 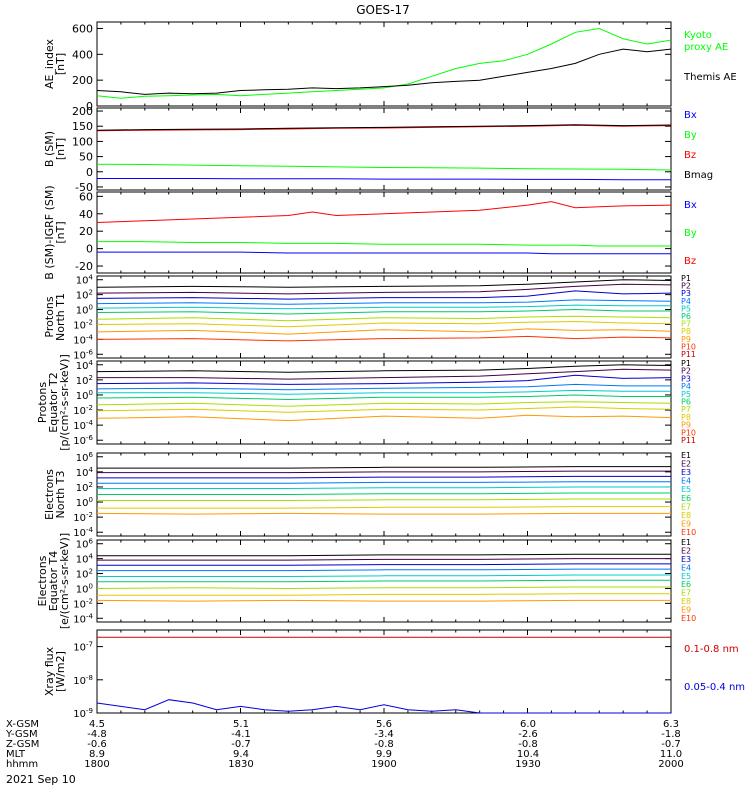 I want to click on series-line-p1, so click(x=384, y=283).